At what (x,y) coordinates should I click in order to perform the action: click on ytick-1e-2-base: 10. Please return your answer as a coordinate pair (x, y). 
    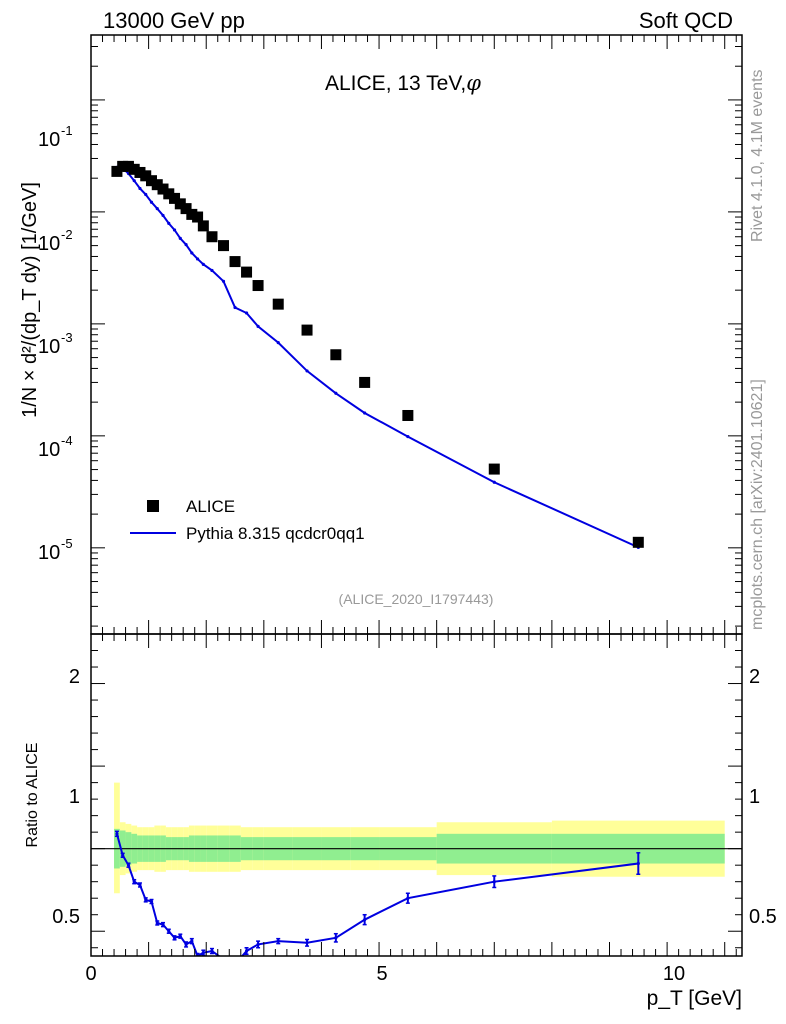
    Looking at the image, I should click on (49, 244).